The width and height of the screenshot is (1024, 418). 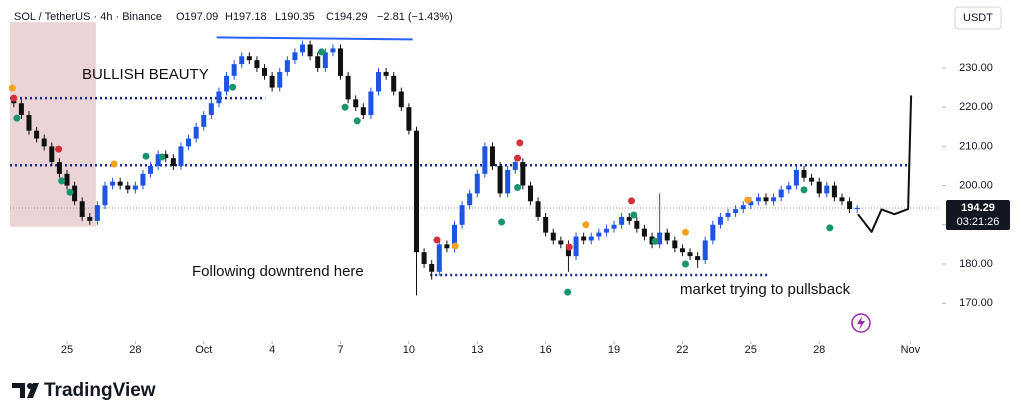 What do you see at coordinates (614, 350) in the screenshot?
I see `x-tick-label: 19` at bounding box center [614, 350].